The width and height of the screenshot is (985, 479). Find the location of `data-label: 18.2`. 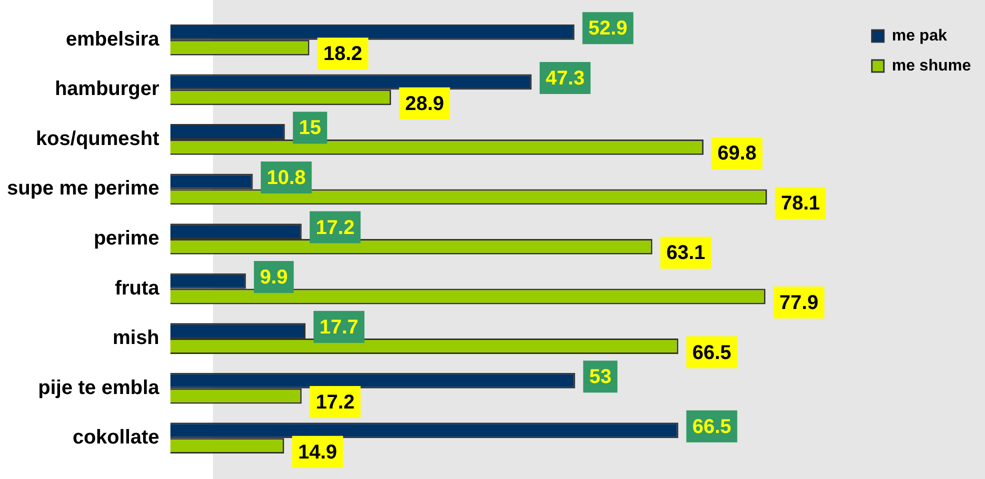

data-label: 18.2 is located at coordinates (342, 54).